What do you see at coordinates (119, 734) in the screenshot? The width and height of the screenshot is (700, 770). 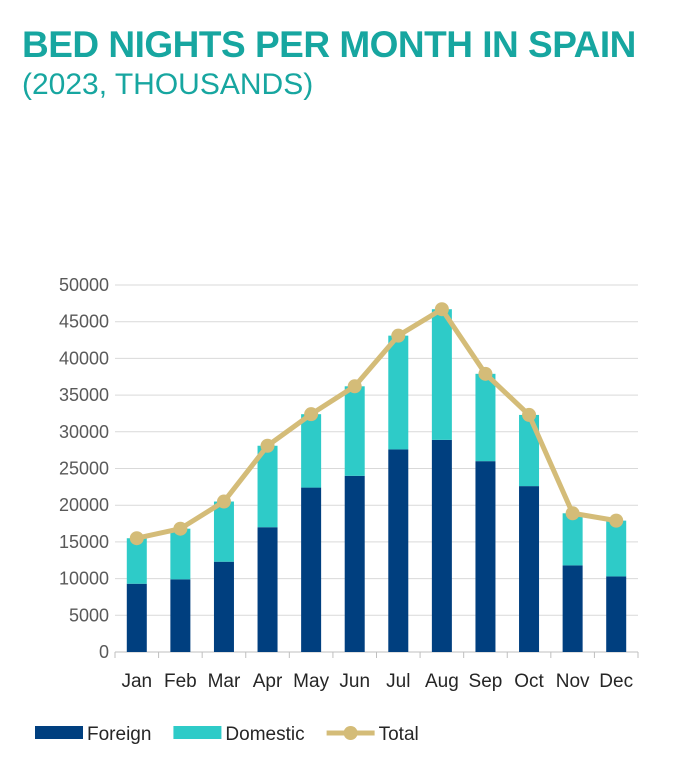 I see `legend-label-foreign: Foreign` at bounding box center [119, 734].